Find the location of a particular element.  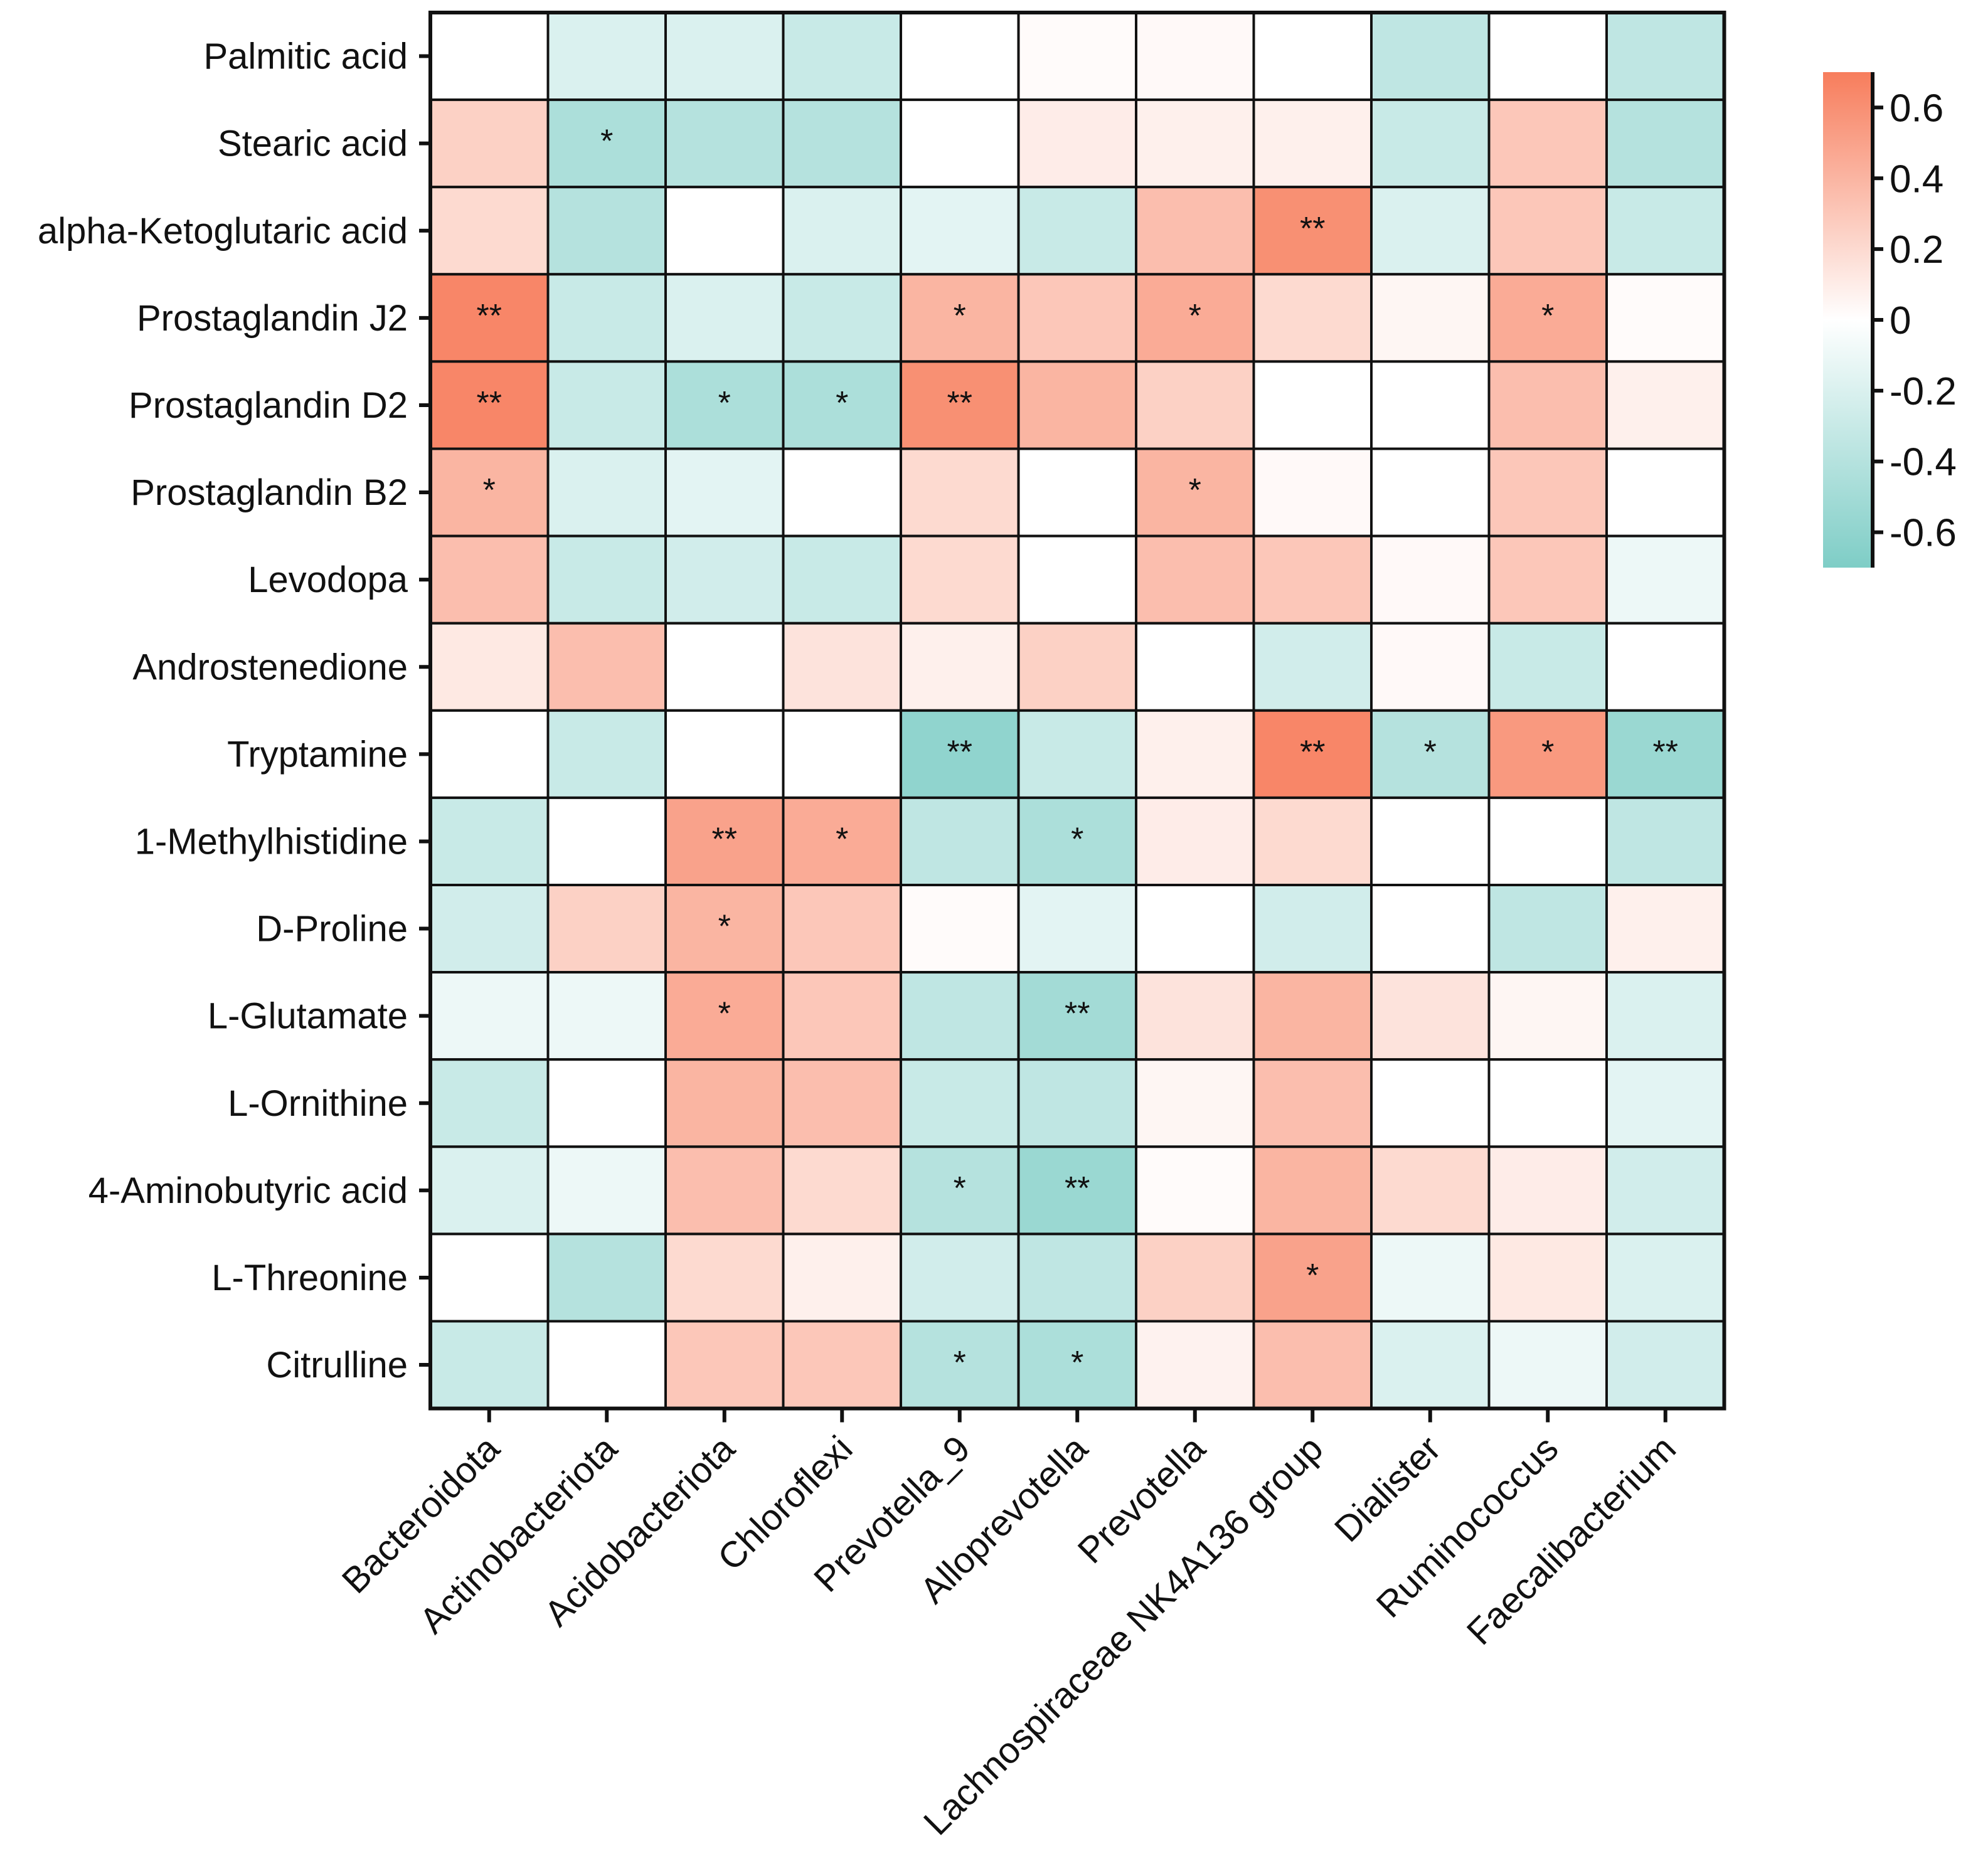

column-label: Actinobacteriota is located at coordinates (518, 1534).